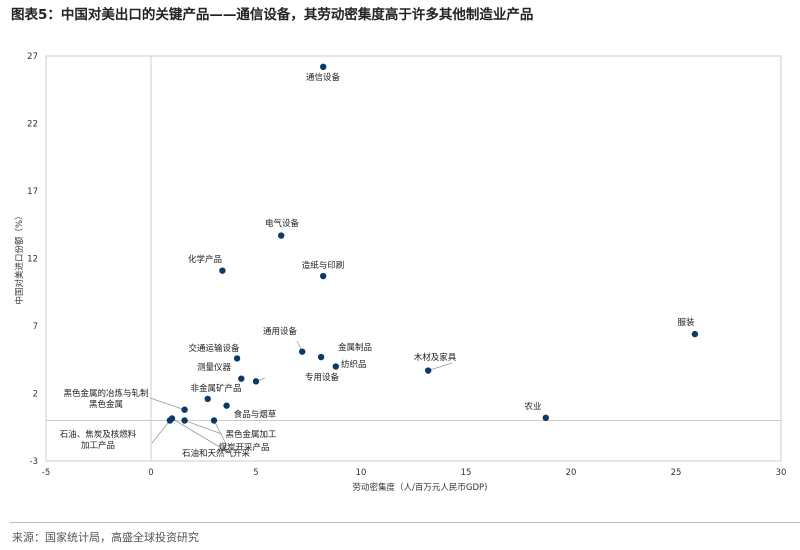 The width and height of the screenshot is (800, 550). What do you see at coordinates (46, 473) in the screenshot?
I see `x-tick-label: -5` at bounding box center [46, 473].